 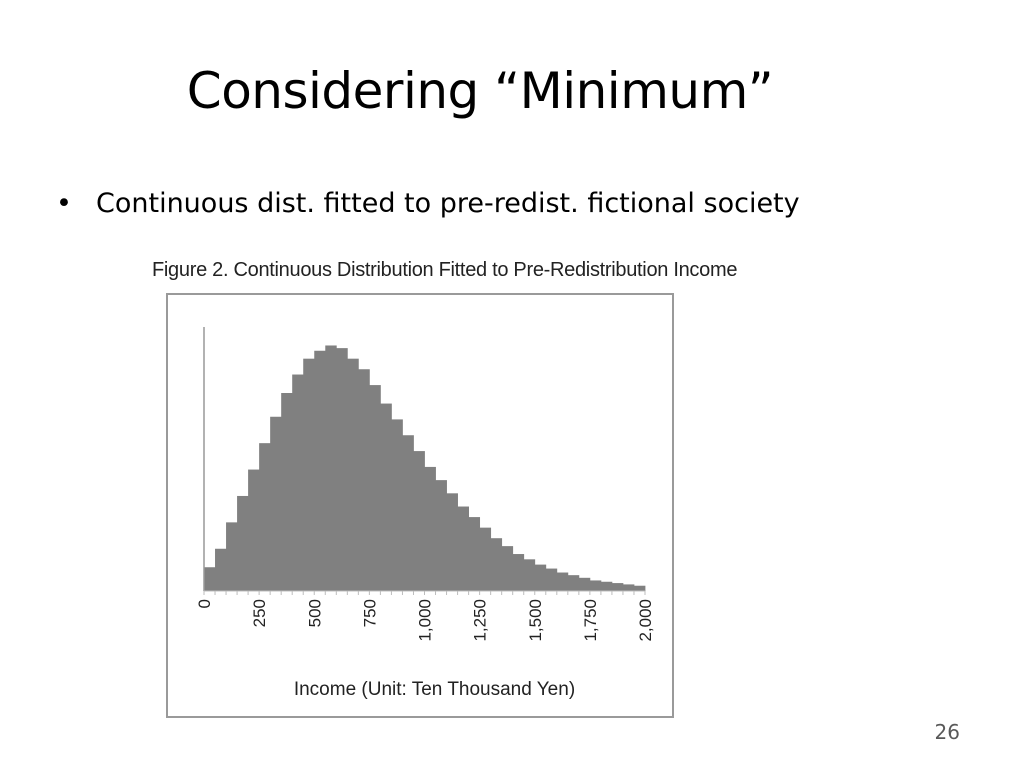 What do you see at coordinates (259, 613) in the screenshot?
I see `x-tick-label: 250` at bounding box center [259, 613].